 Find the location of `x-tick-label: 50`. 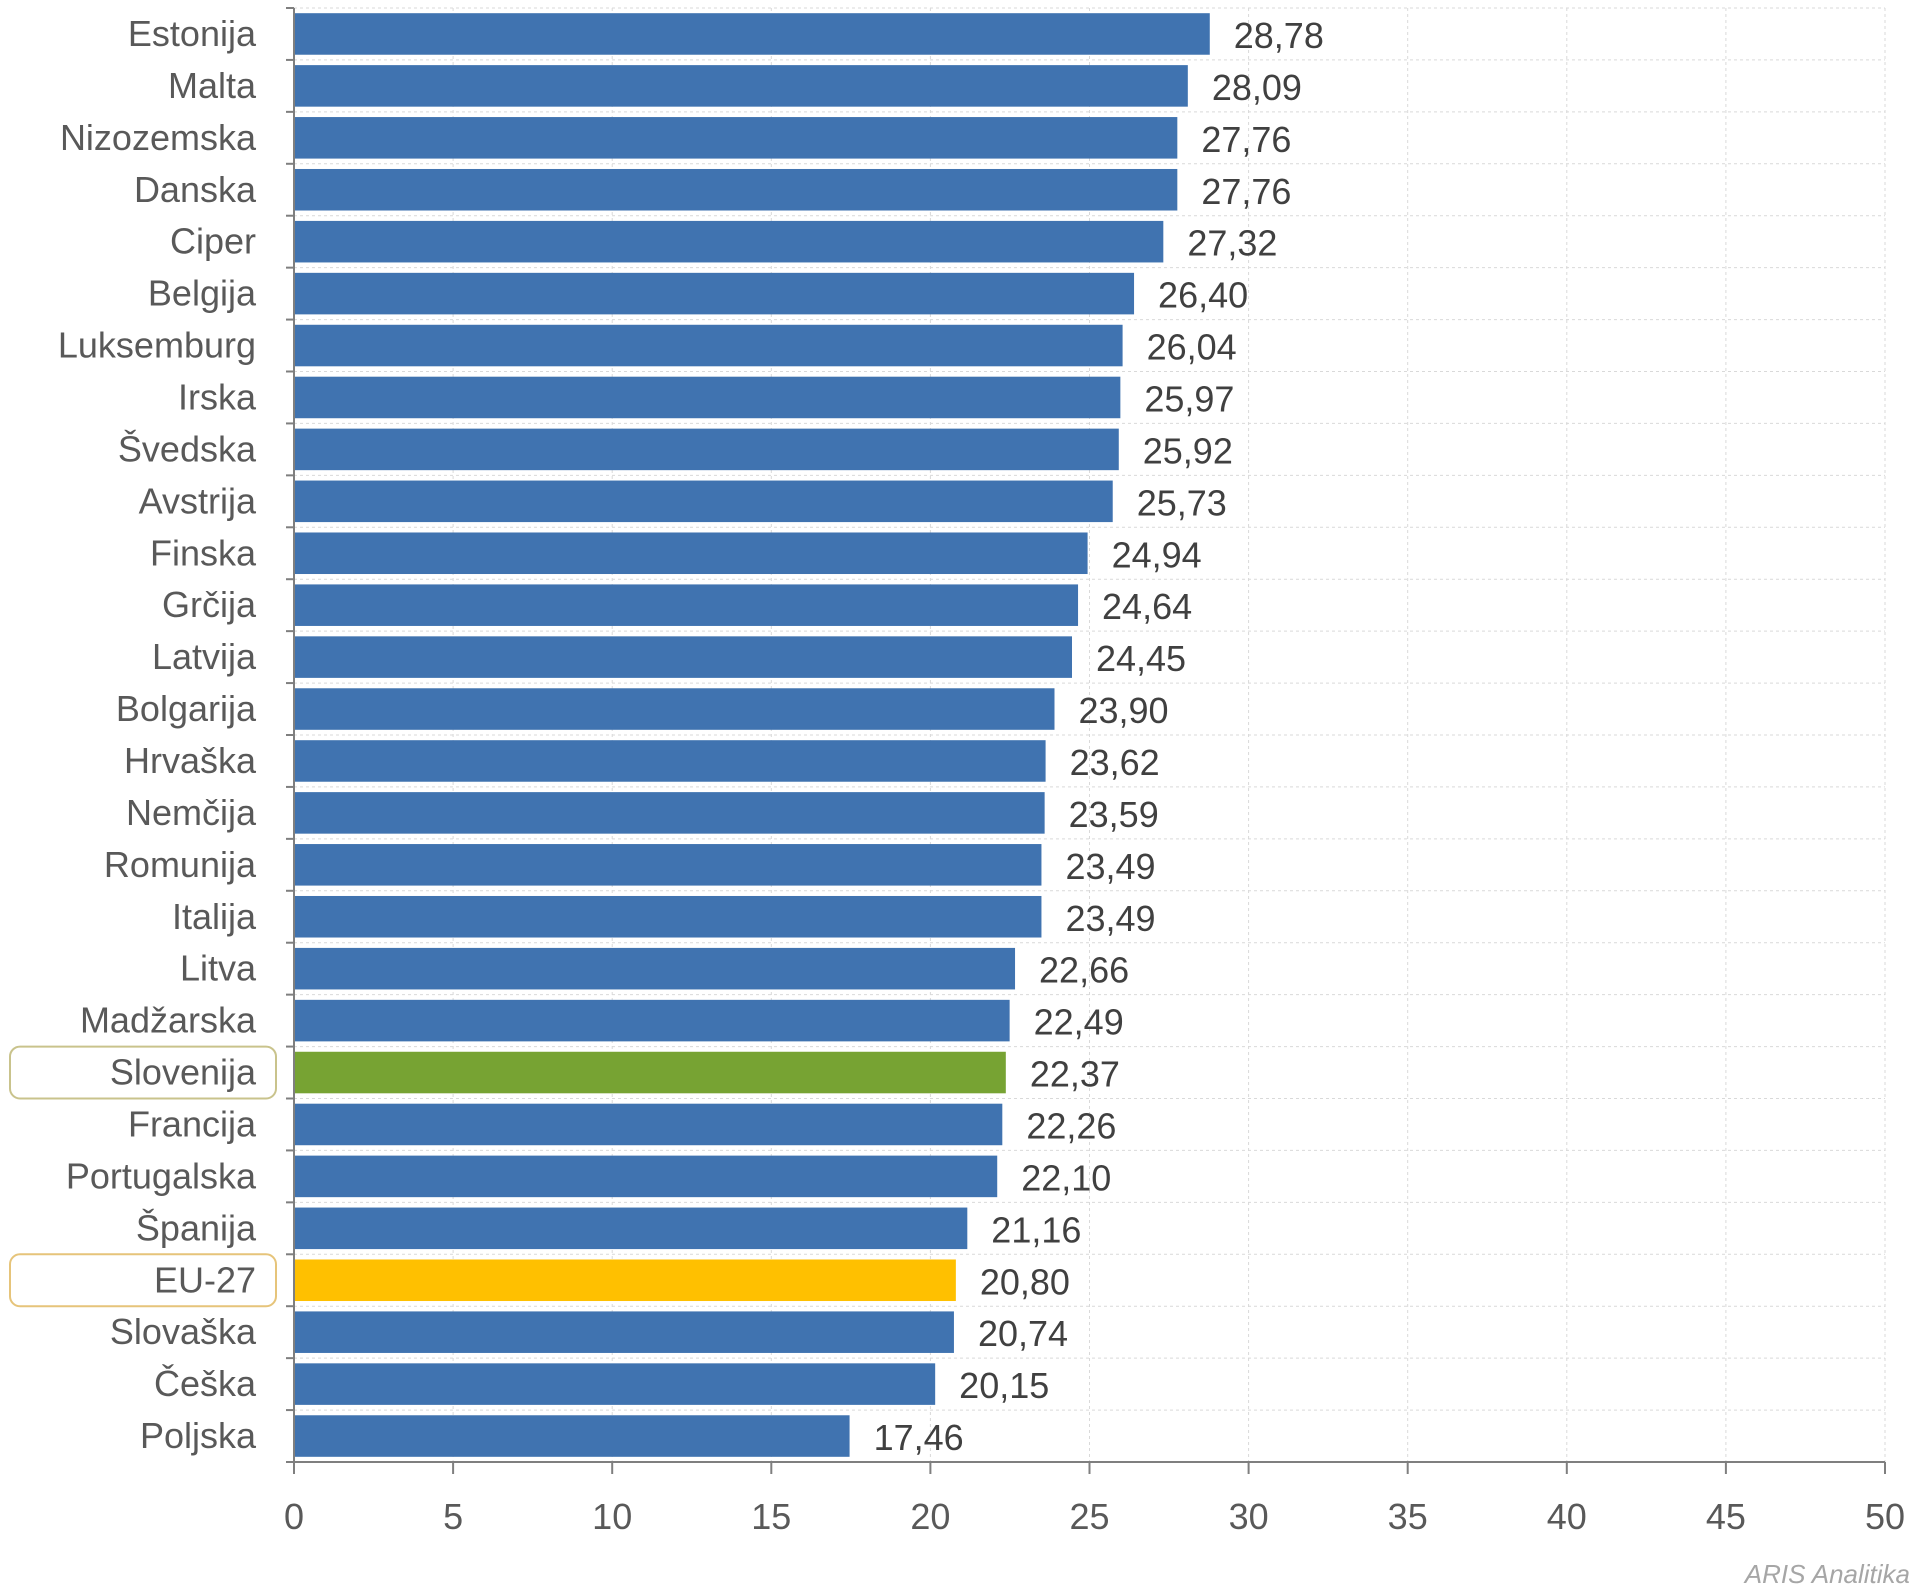

x-tick-label: 50 is located at coordinates (1885, 1516).